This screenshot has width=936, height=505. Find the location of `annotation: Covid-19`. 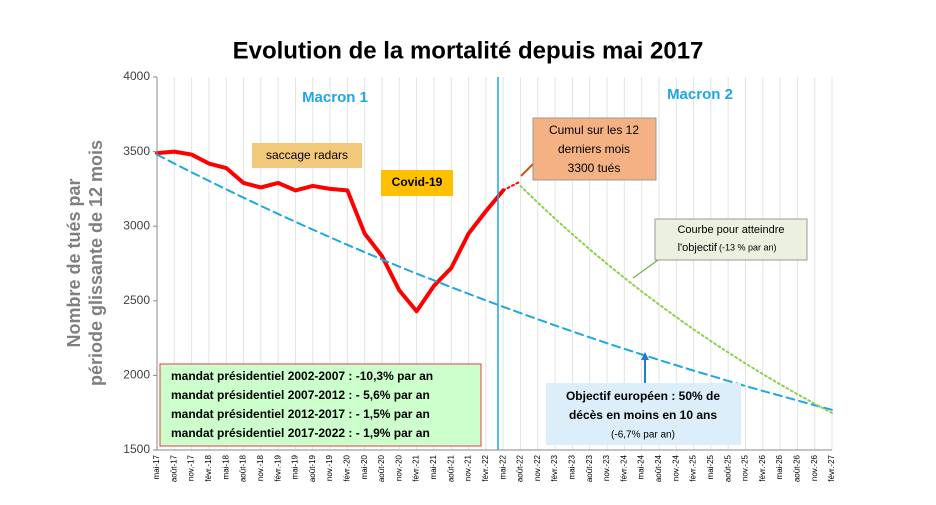

annotation: Covid-19 is located at coordinates (417, 182).